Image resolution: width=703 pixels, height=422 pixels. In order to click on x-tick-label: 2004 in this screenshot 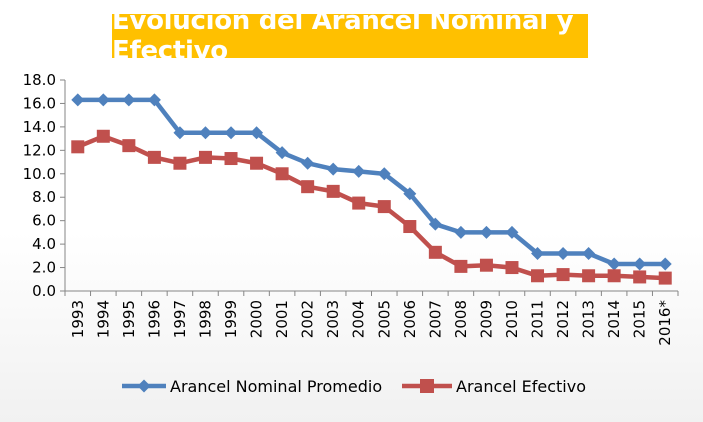, I will do `click(359, 319)`.